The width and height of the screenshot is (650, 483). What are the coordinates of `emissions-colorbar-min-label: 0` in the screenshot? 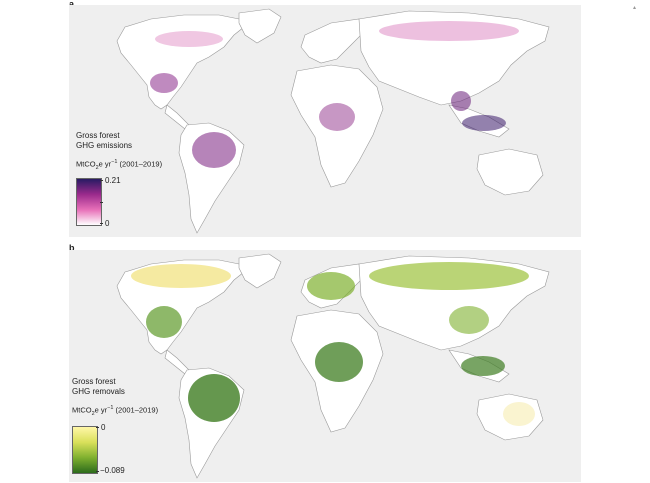 It's located at (107, 223).